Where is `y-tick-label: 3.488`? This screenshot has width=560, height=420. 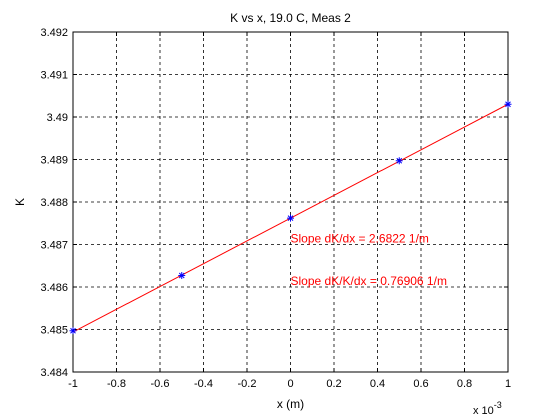 y-tick-label: 3.488 is located at coordinates (54, 203).